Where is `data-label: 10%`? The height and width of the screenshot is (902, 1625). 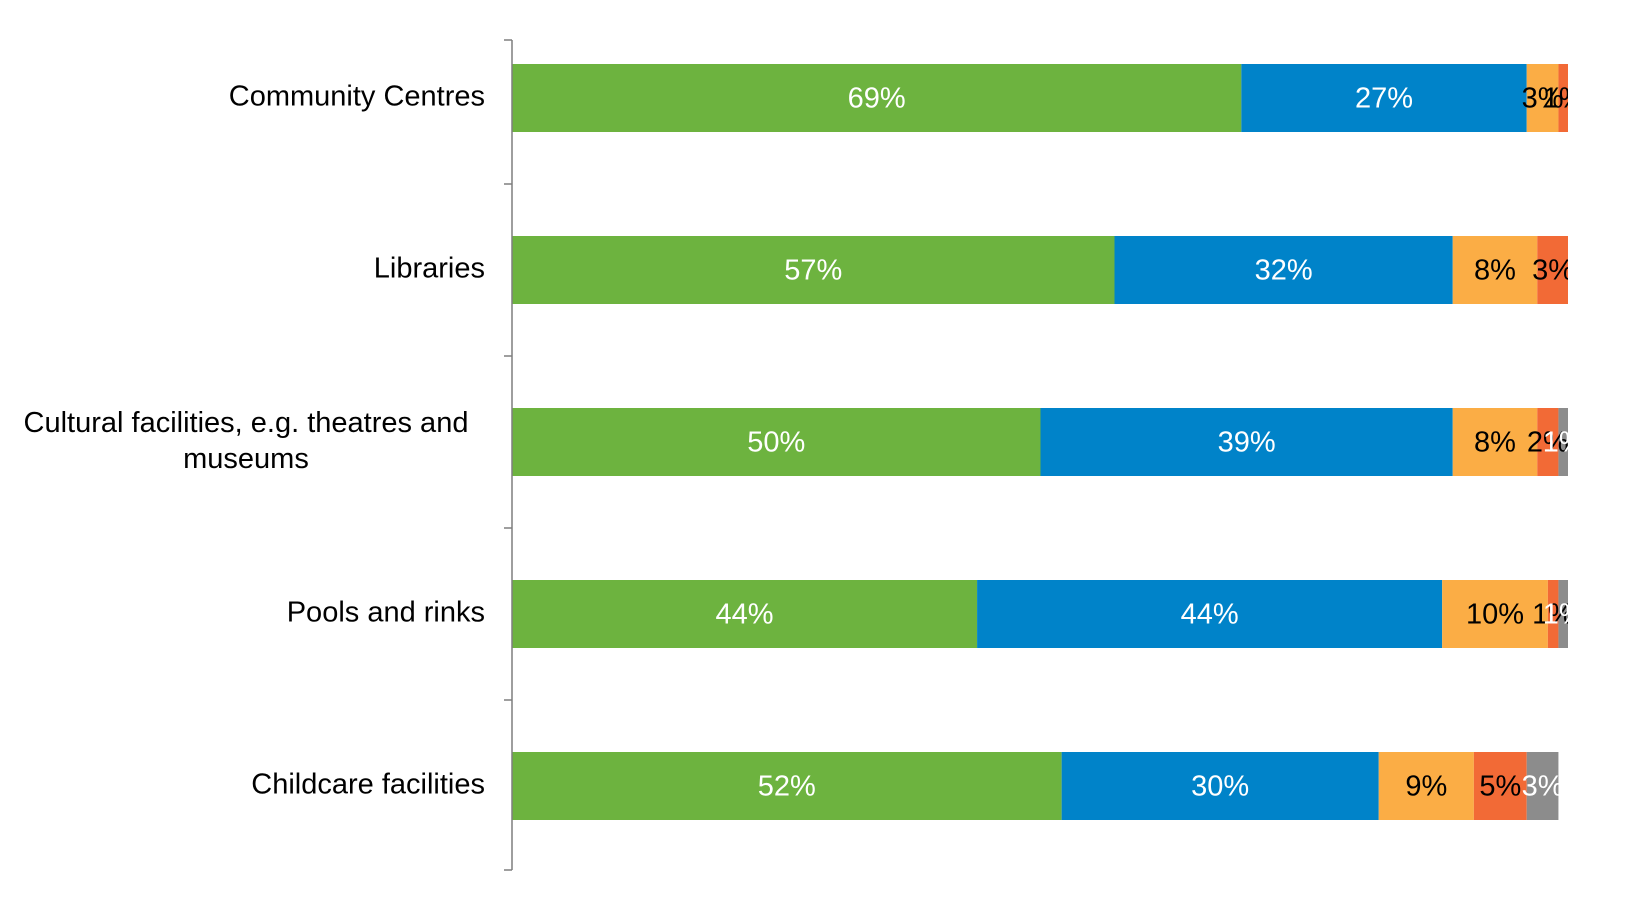
data-label: 10% is located at coordinates (1495, 615).